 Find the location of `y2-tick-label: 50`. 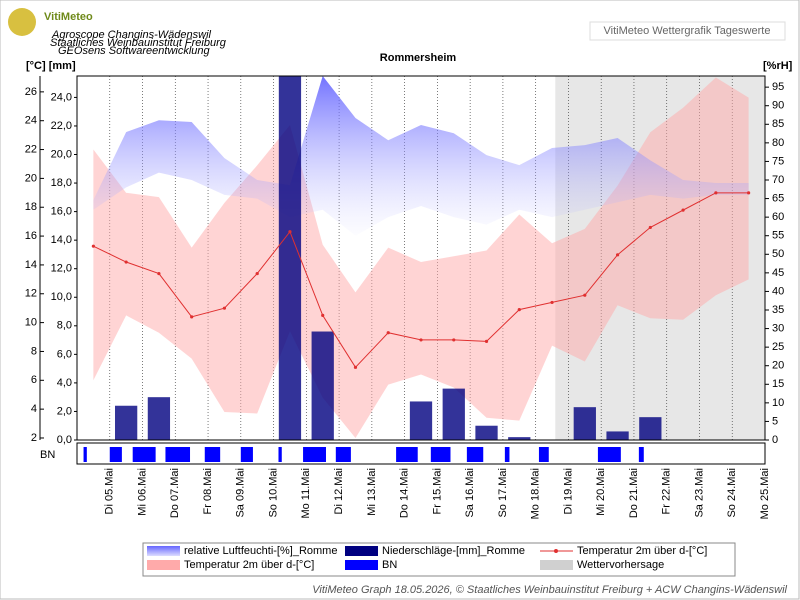

y2-tick-label: 50 is located at coordinates (778, 254).